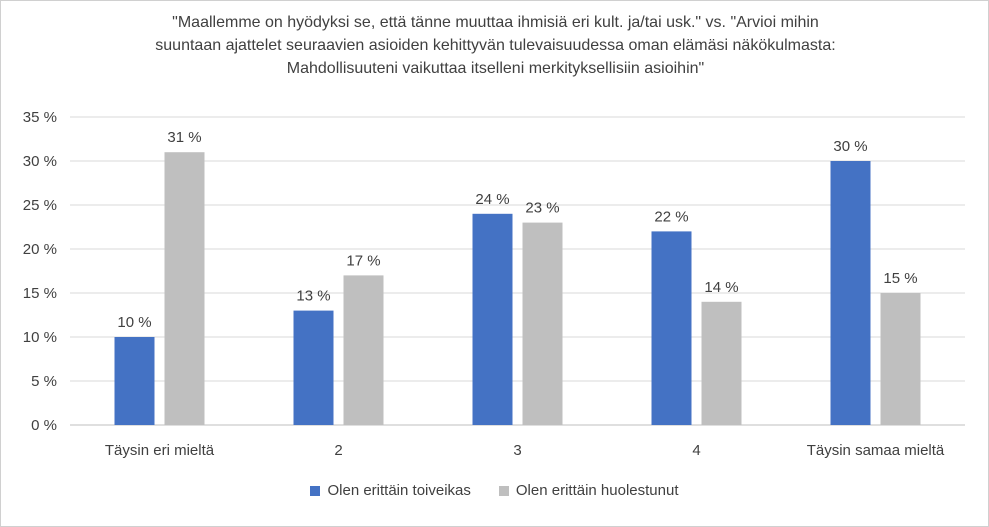 The image size is (989, 527). What do you see at coordinates (671, 216) in the screenshot?
I see `data-label: 22 %` at bounding box center [671, 216].